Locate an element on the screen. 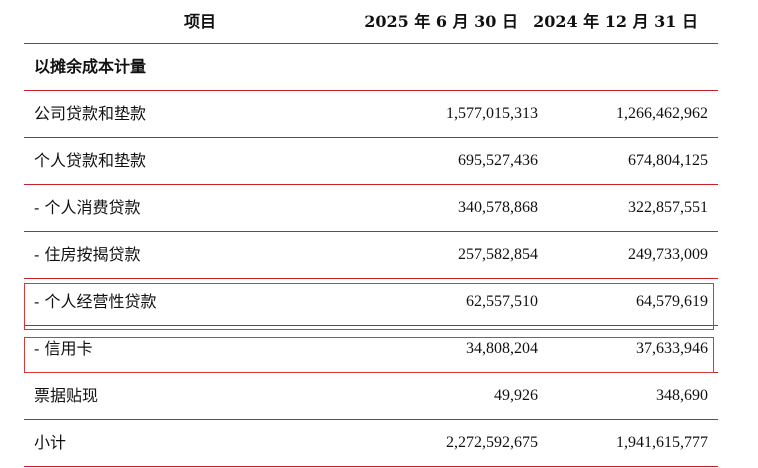 Image resolution: width=758 pixels, height=468 pixels. table-header: 项目 2025 年 6 月 30 日 2024 年 12 月 31 日 is located at coordinates (371, 22).